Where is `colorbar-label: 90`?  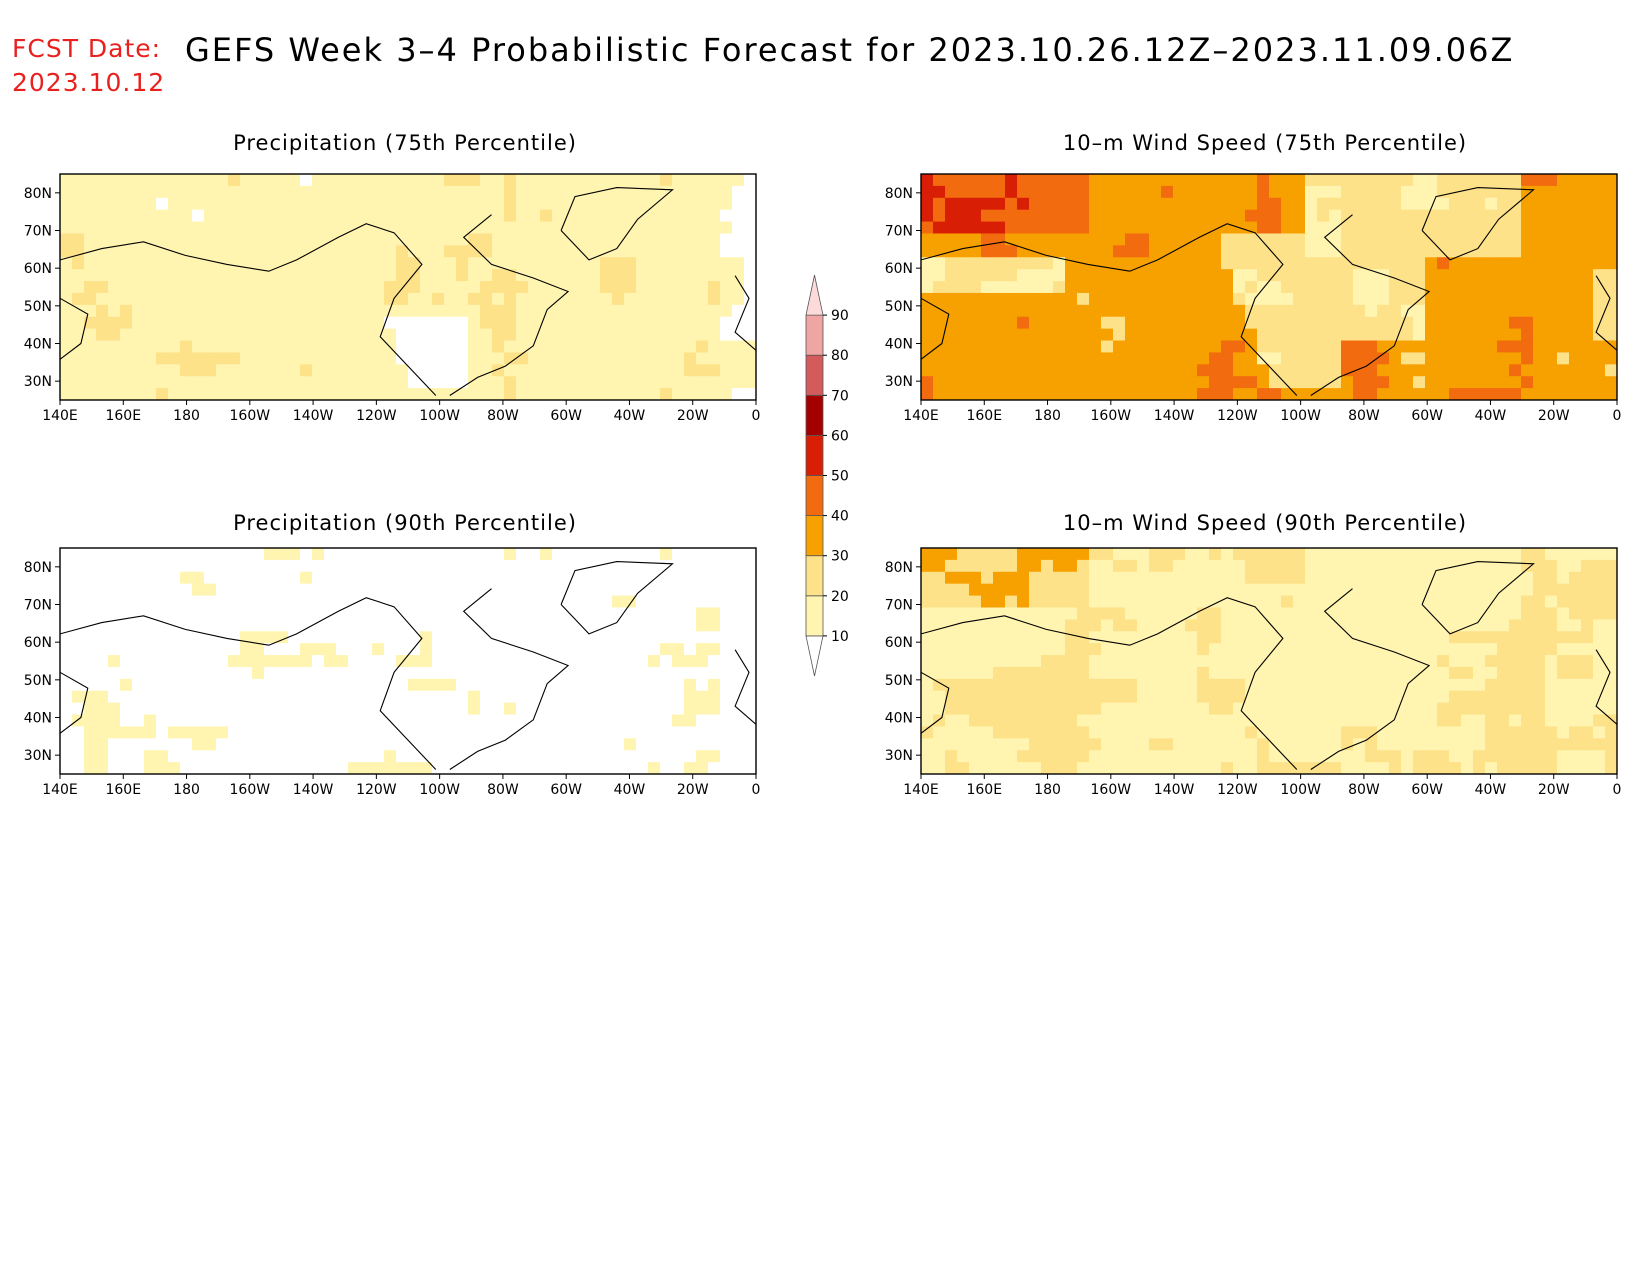 colorbar-label: 90 is located at coordinates (840, 316).